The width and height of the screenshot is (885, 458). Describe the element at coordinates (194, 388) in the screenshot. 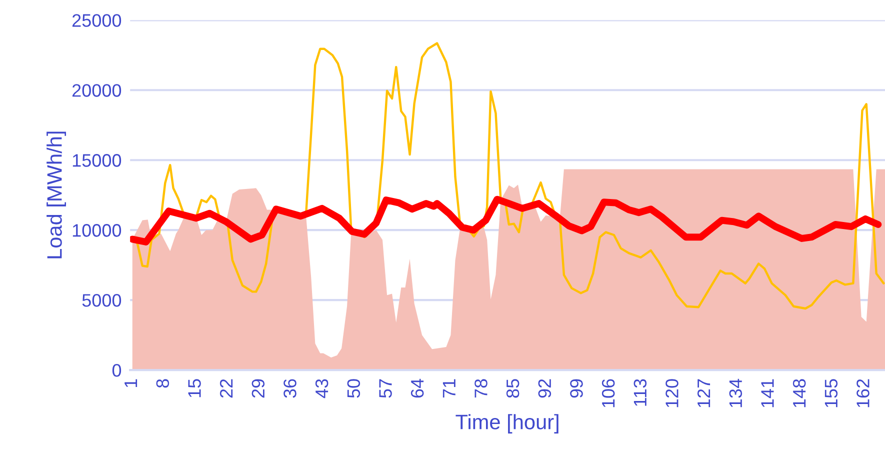

I see `x-tick-label: 15` at that location.